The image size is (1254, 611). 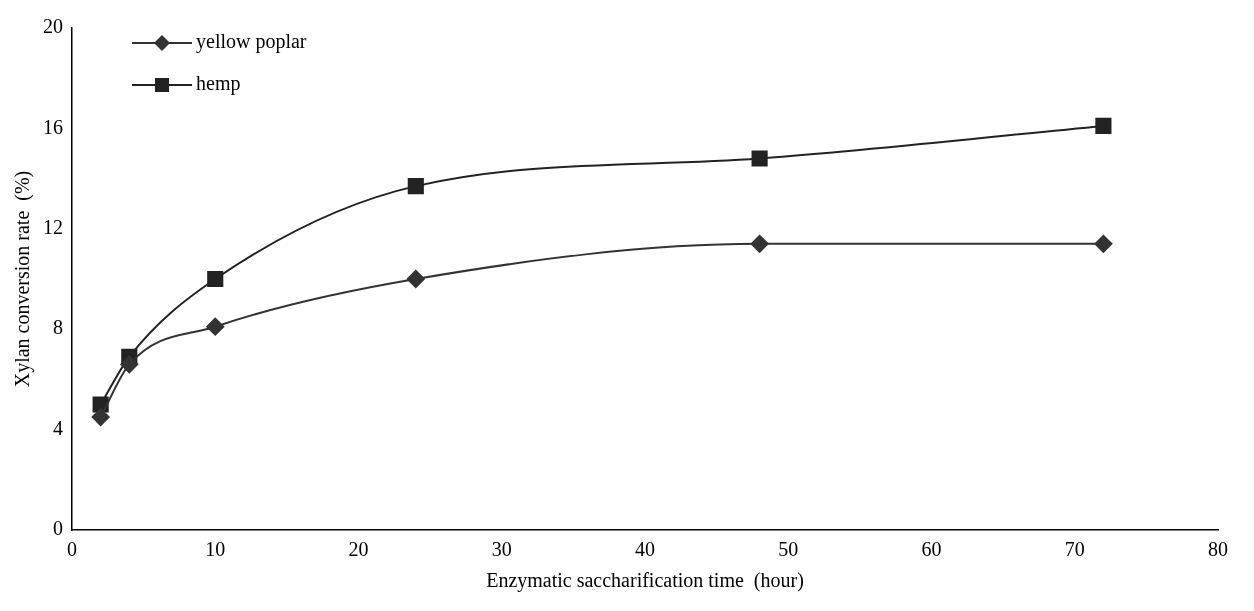 What do you see at coordinates (53, 227) in the screenshot?
I see `y-tick-label: 12` at bounding box center [53, 227].